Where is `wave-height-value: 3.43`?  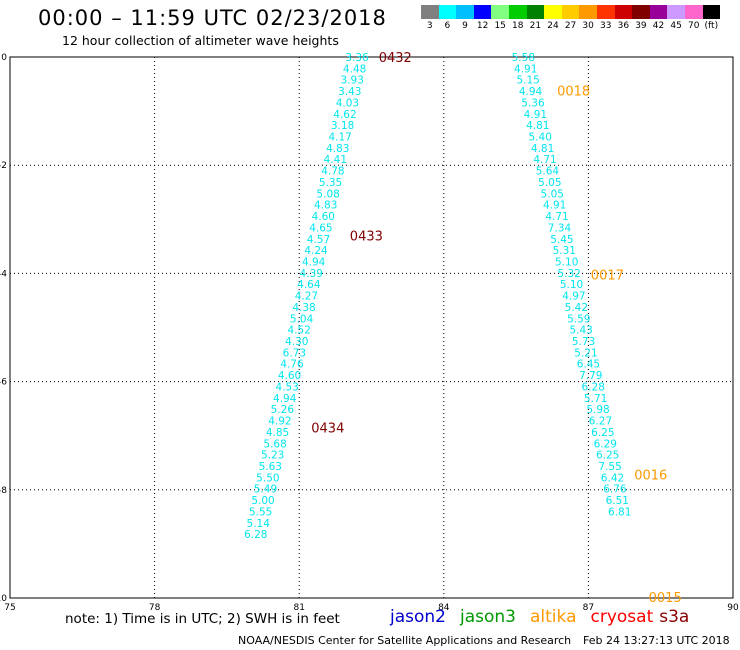 wave-height-value: 3.43 is located at coordinates (349, 92).